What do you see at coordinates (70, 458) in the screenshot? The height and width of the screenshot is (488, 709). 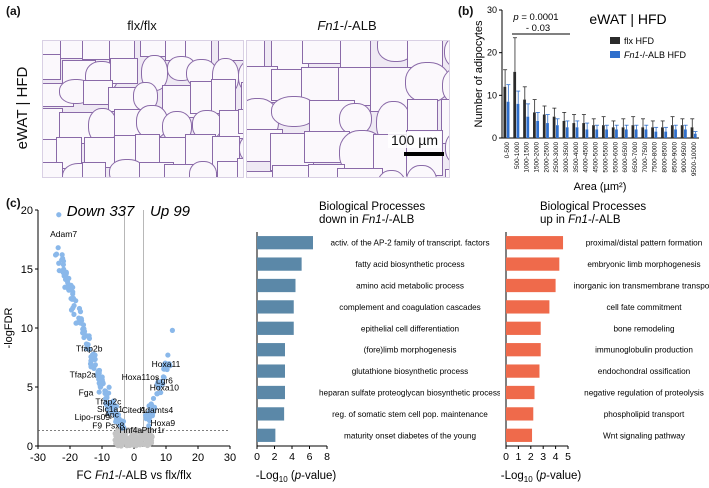 I see `volcano-x-tick-label: -20` at bounding box center [70, 458].